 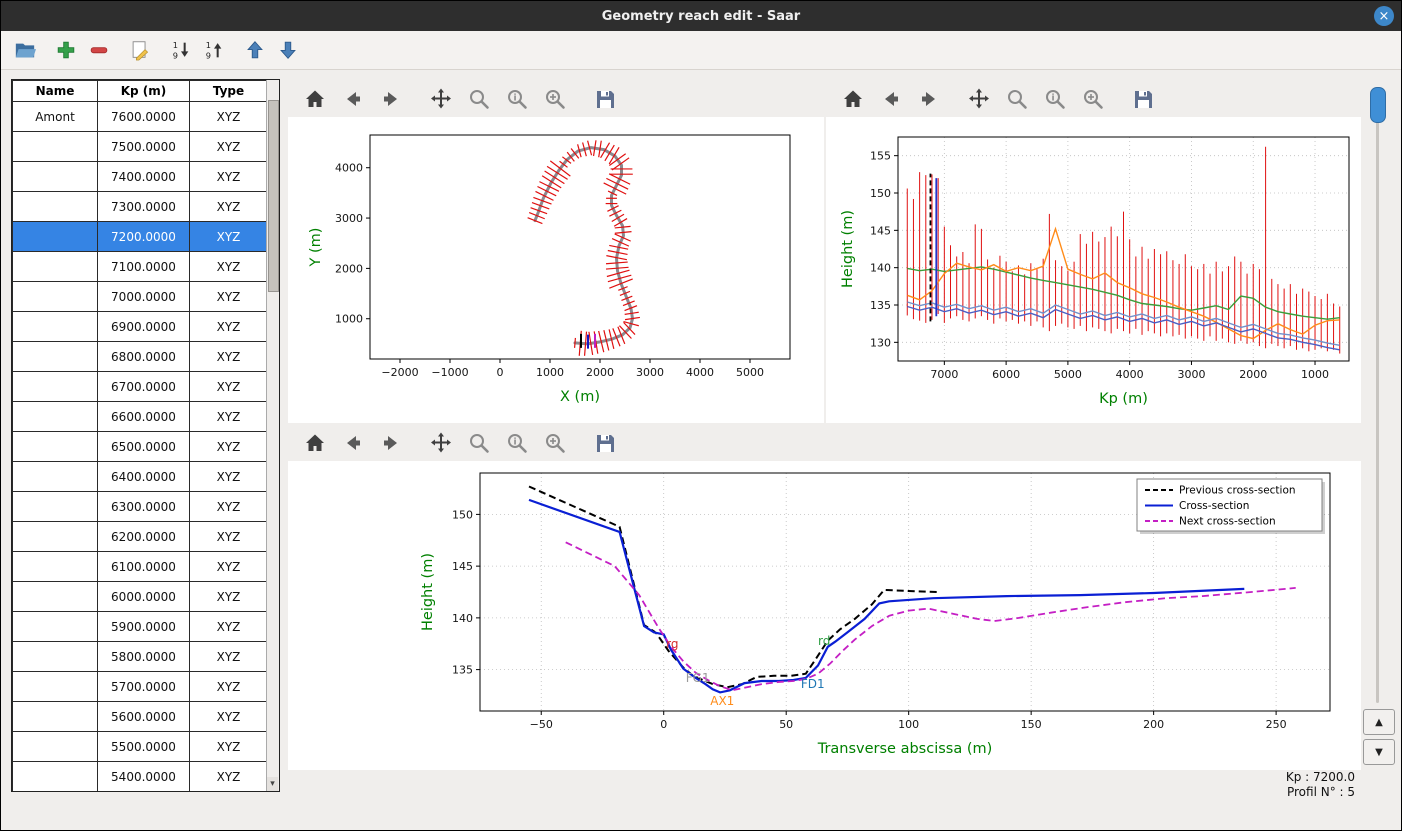 I want to click on cell-kp: 6400.0000, so click(x=143, y=476).